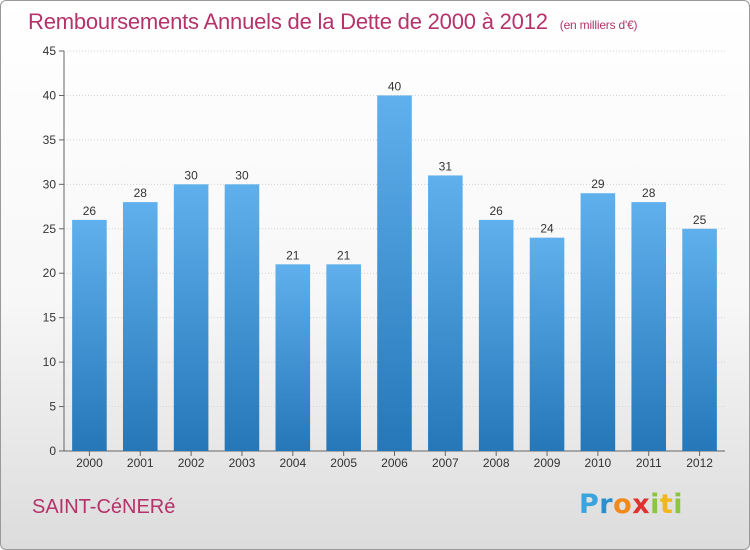 The width and height of the screenshot is (750, 550). Describe the element at coordinates (90, 211) in the screenshot. I see `data-label-2000: 26` at that location.